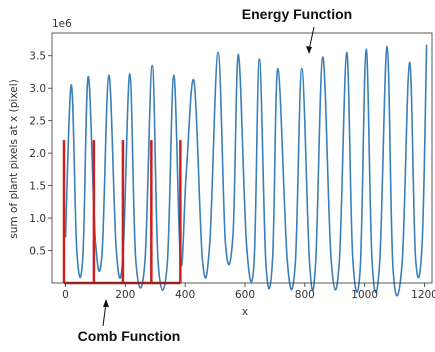 The image size is (435, 352). What do you see at coordinates (129, 336) in the screenshot?
I see `annotation-comb-label: Comb Function` at bounding box center [129, 336].